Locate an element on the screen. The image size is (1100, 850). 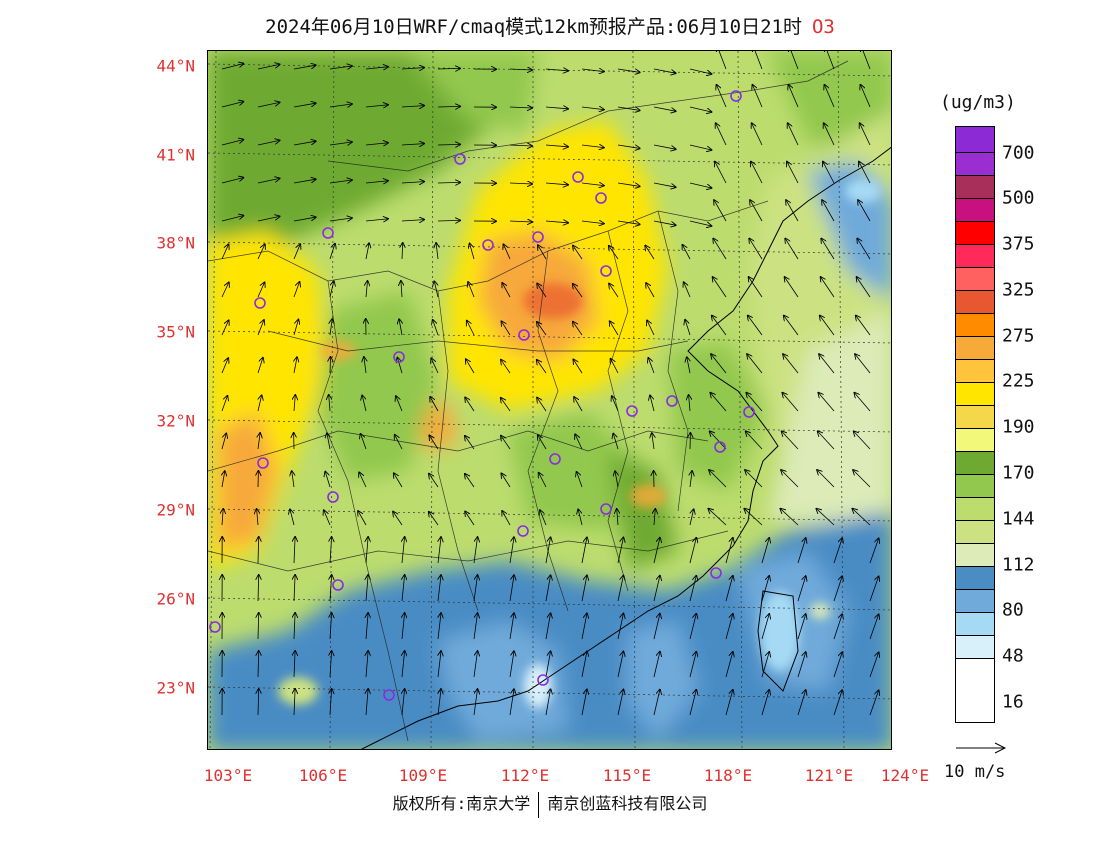
legend-label: 80 is located at coordinates (1013, 610).